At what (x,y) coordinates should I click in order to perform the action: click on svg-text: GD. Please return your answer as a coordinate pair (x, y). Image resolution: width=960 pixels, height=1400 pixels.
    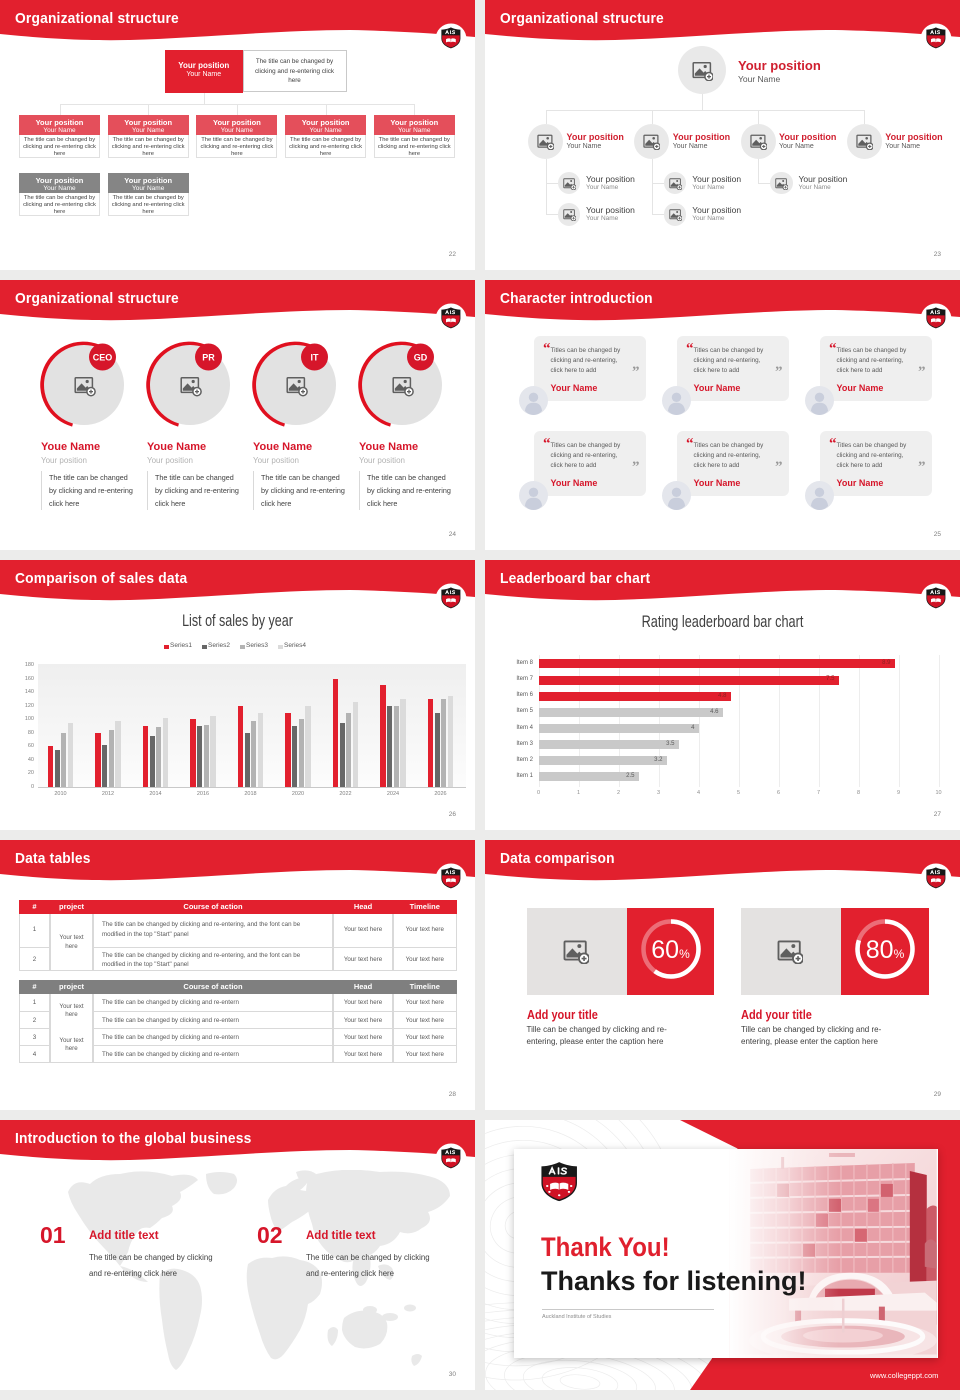
    Looking at the image, I should click on (421, 358).